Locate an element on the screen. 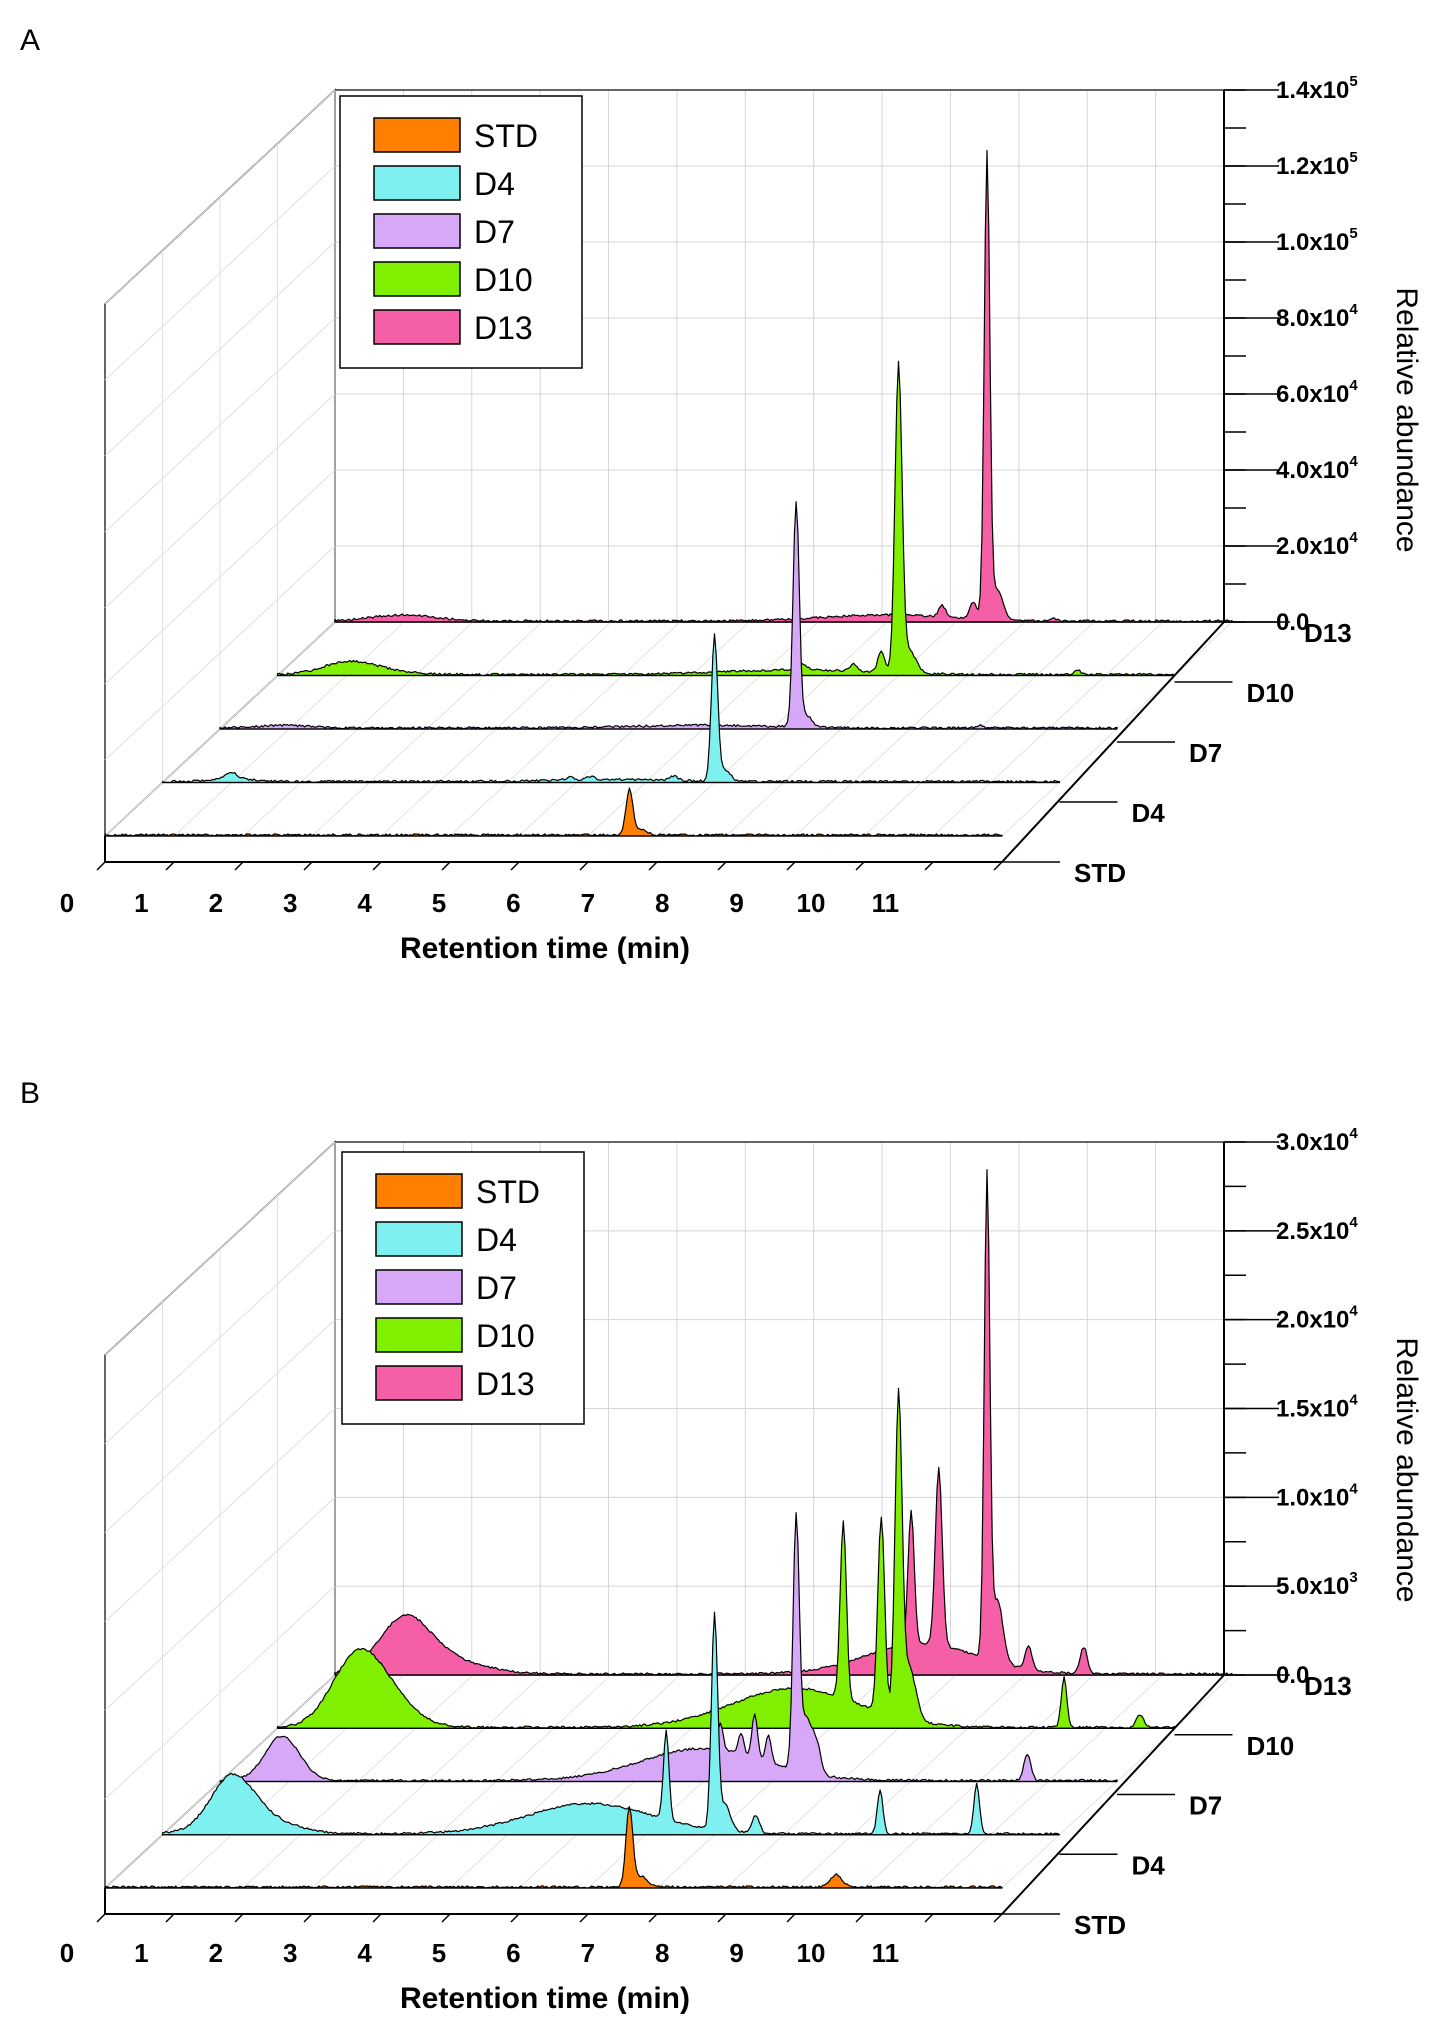 The width and height of the screenshot is (1440, 2024). series-d7 is located at coordinates (668, 615).